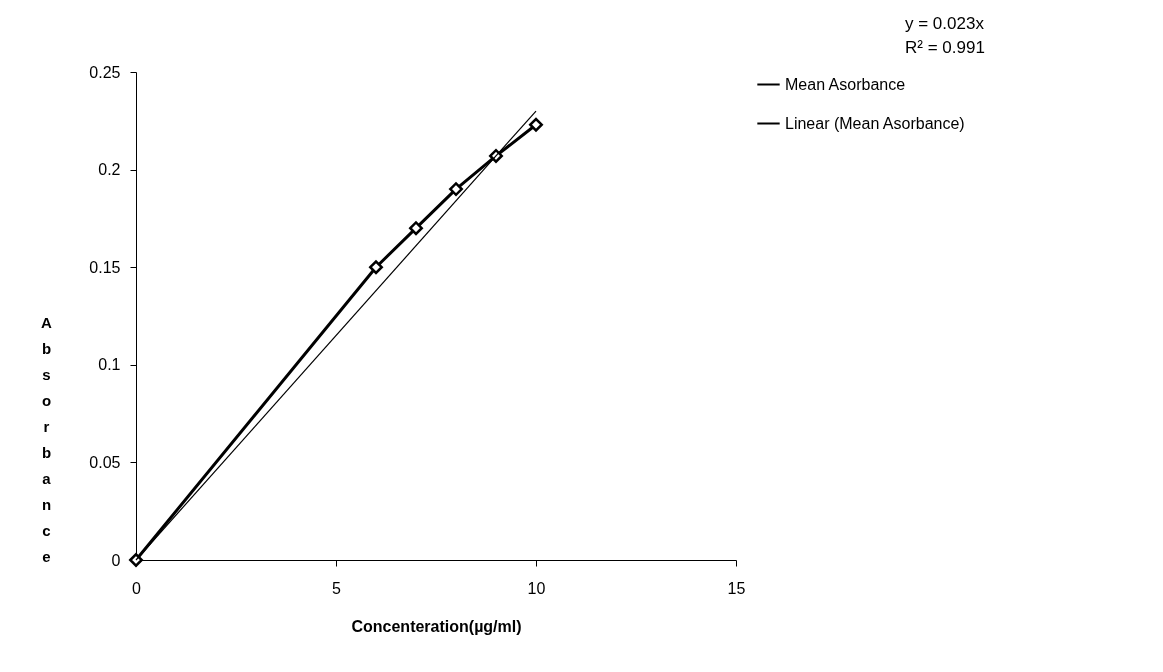 This screenshot has width=1163, height=672. I want to click on y-tick-label: 0.2, so click(109, 170).